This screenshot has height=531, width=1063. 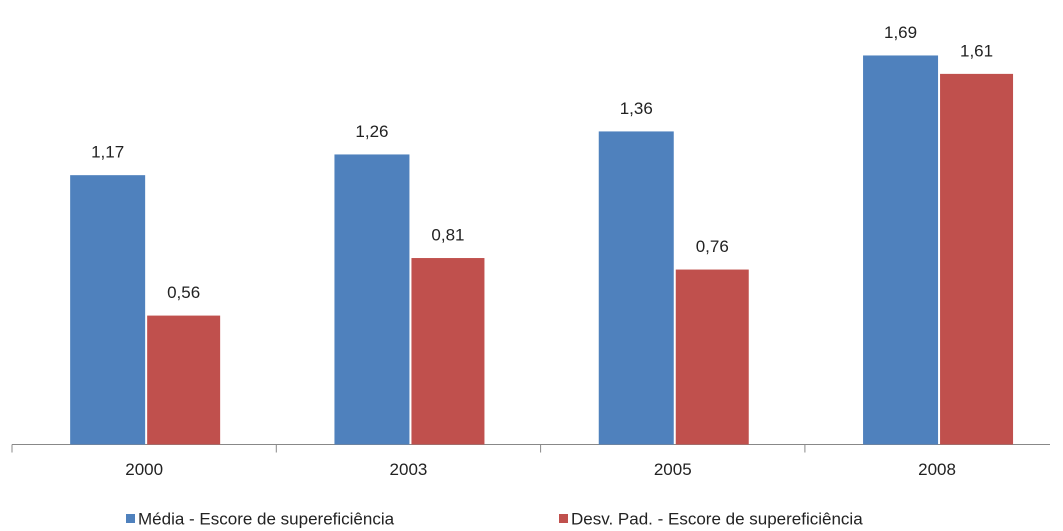 I want to click on x-tick-label: 2000, so click(x=144, y=469).